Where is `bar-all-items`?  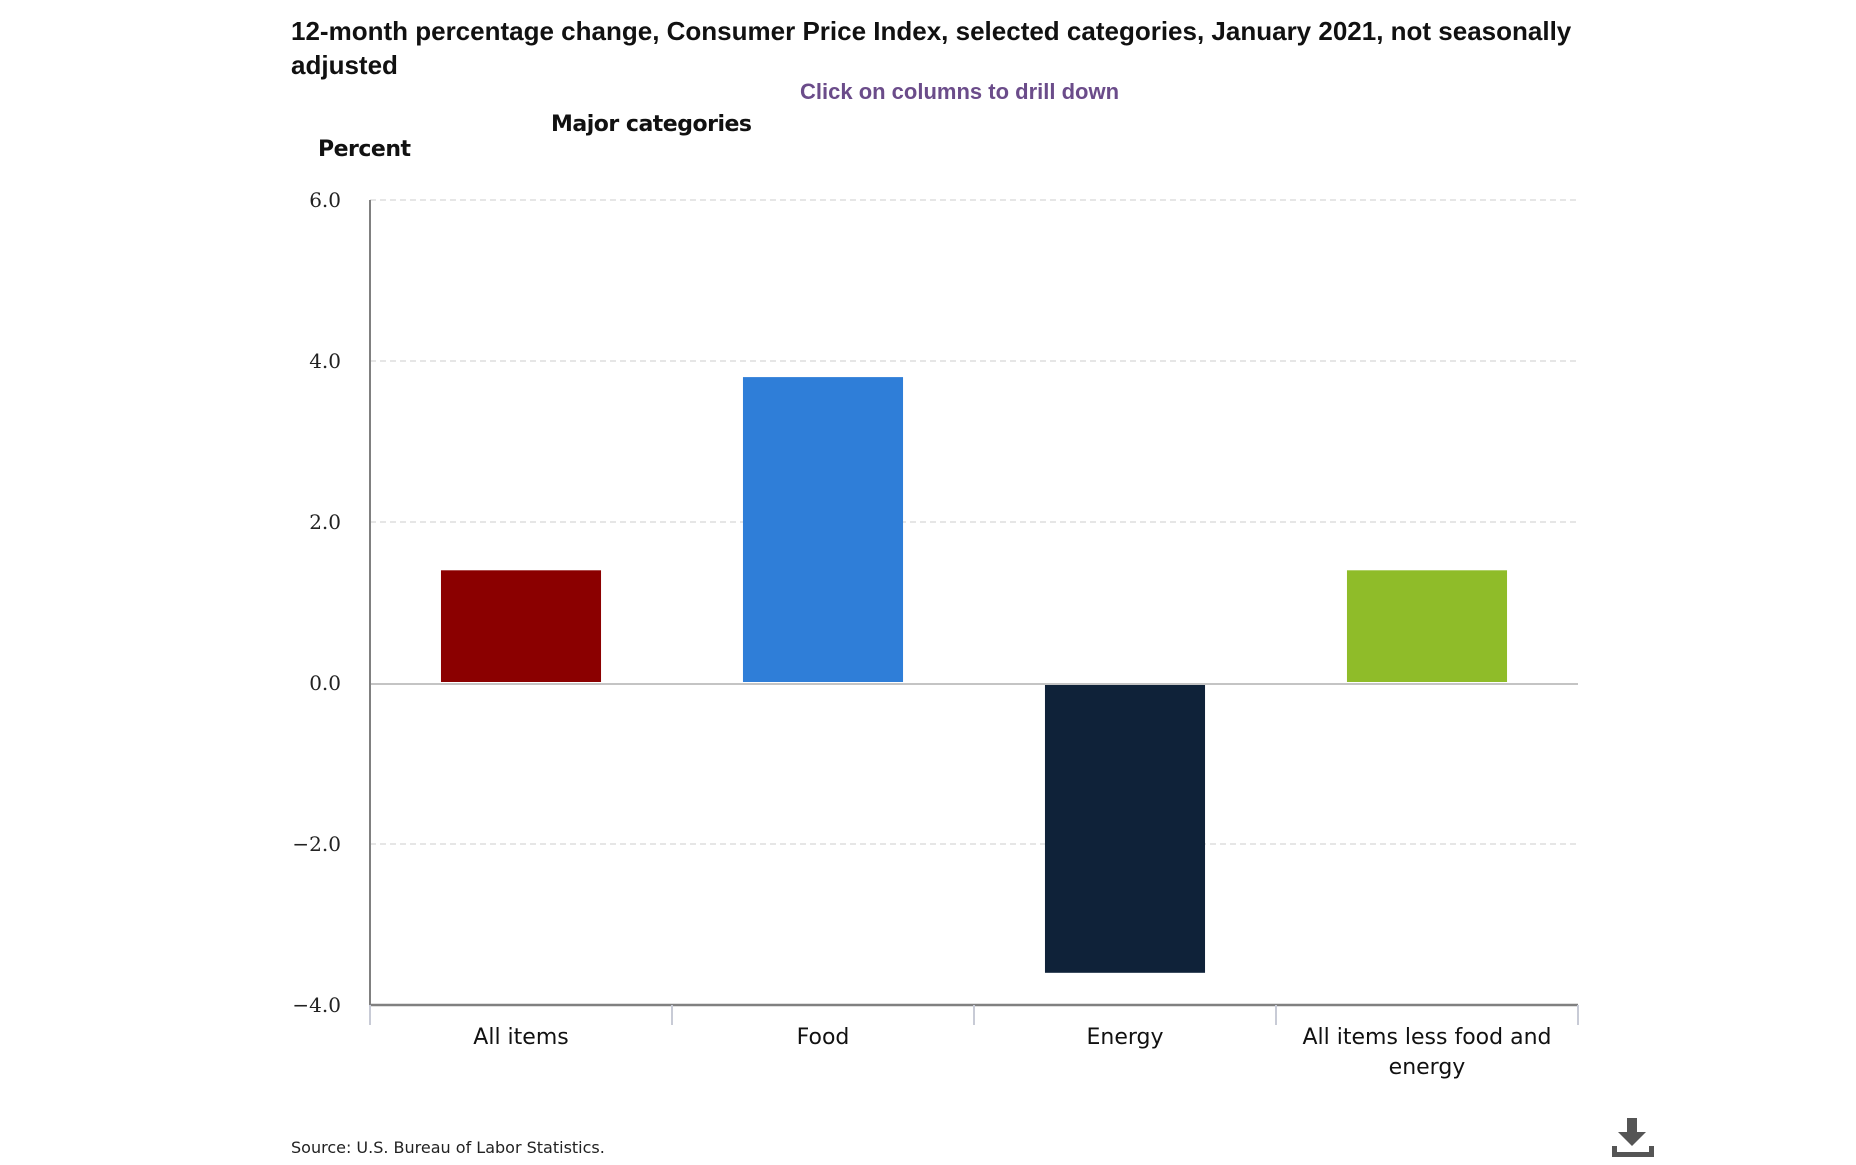
bar-all-items is located at coordinates (521, 626).